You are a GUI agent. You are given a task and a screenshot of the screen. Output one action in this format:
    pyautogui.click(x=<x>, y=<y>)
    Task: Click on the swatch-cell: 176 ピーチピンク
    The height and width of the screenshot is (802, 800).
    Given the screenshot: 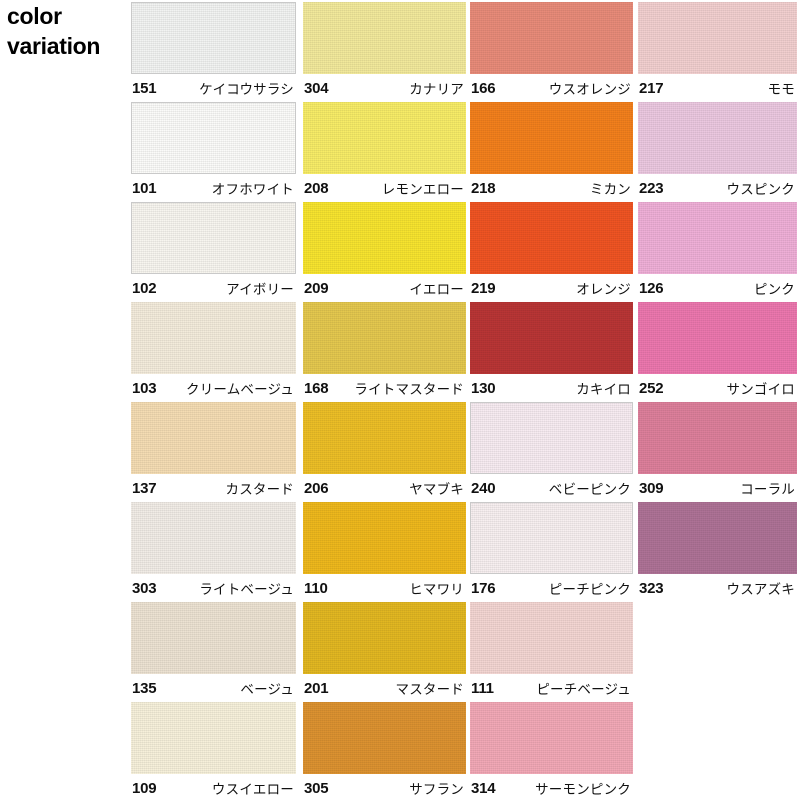 What is the action you would take?
    pyautogui.click(x=551, y=552)
    